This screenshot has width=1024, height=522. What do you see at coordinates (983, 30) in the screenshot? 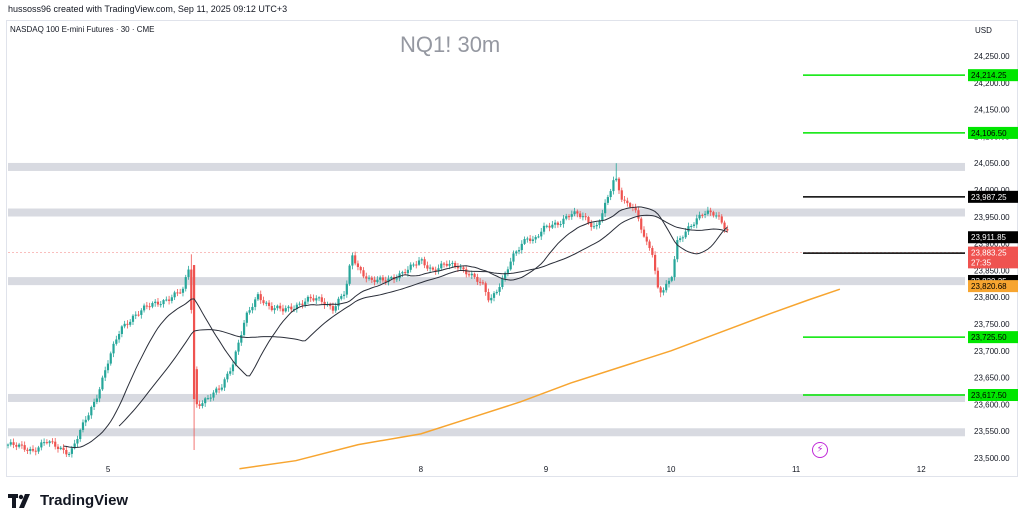
I see `currency-label: USD` at bounding box center [983, 30].